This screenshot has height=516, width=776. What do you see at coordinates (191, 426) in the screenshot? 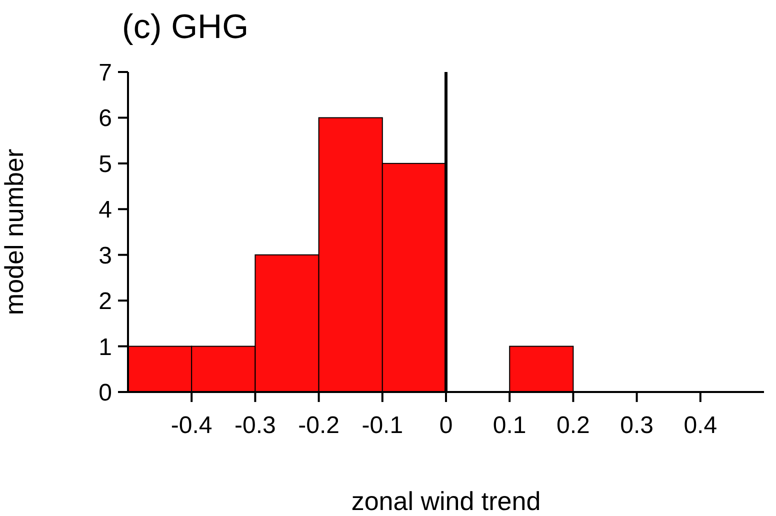
I see `x-tick-label: -0.4` at bounding box center [191, 426].